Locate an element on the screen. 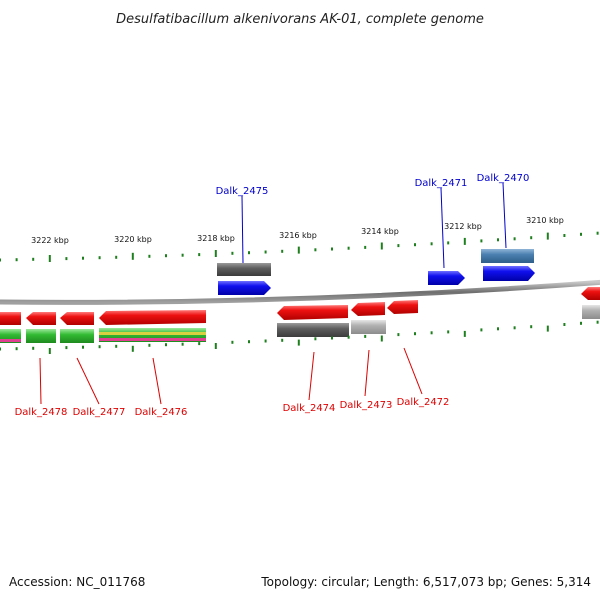 The image size is (600, 600). connector-dalk2474 is located at coordinates (311, 376).